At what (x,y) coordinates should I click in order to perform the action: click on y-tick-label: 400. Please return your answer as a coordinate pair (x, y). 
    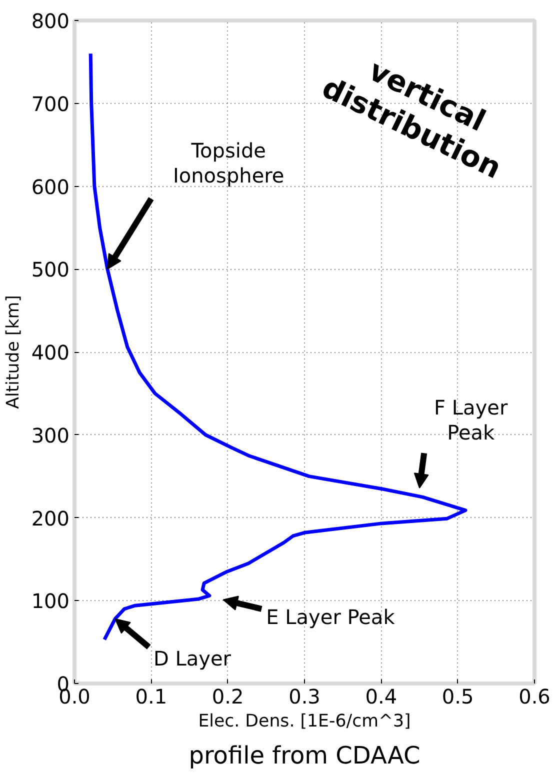
    Looking at the image, I should click on (50, 352).